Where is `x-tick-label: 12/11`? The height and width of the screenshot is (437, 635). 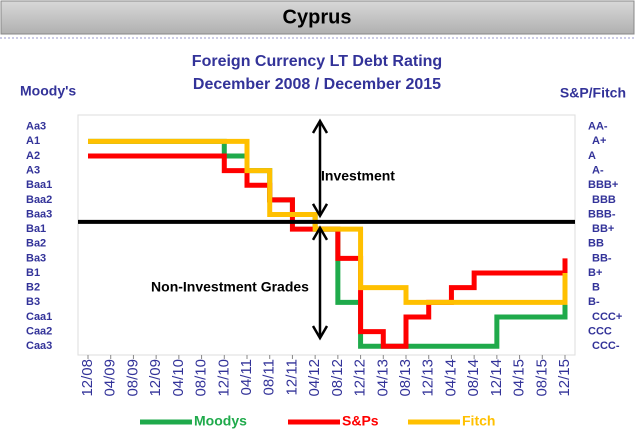
x-tick-label: 12/11 is located at coordinates (291, 377).